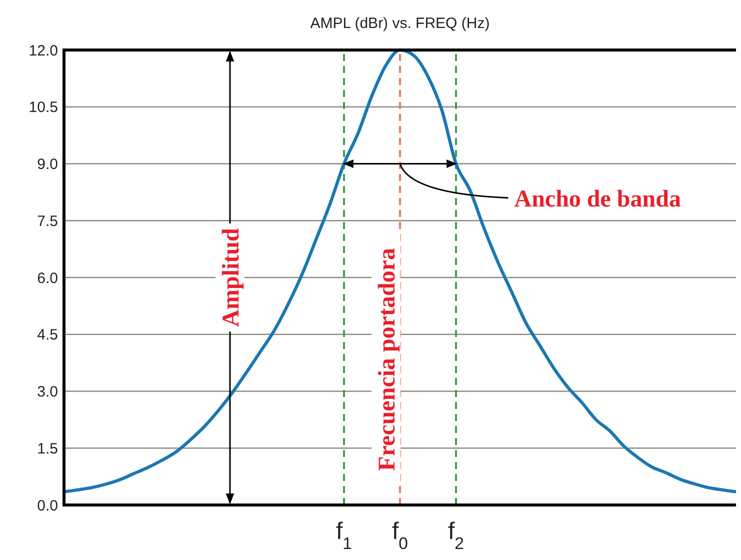 The width and height of the screenshot is (741, 560). Describe the element at coordinates (47, 221) in the screenshot. I see `y-tick-label: 7.5` at that location.